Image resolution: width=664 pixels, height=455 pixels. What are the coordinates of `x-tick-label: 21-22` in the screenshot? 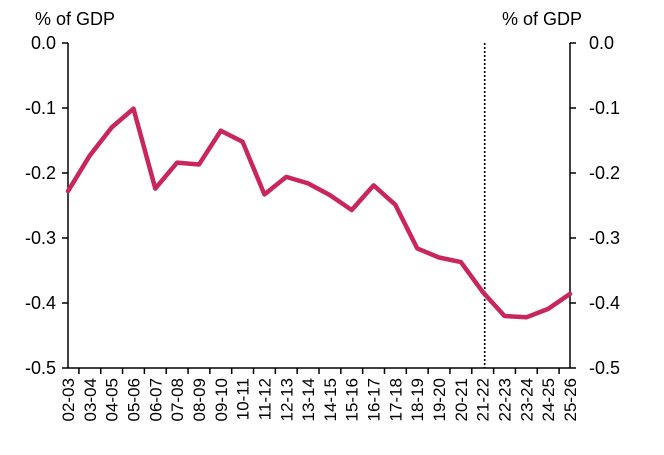 It's located at (483, 399).